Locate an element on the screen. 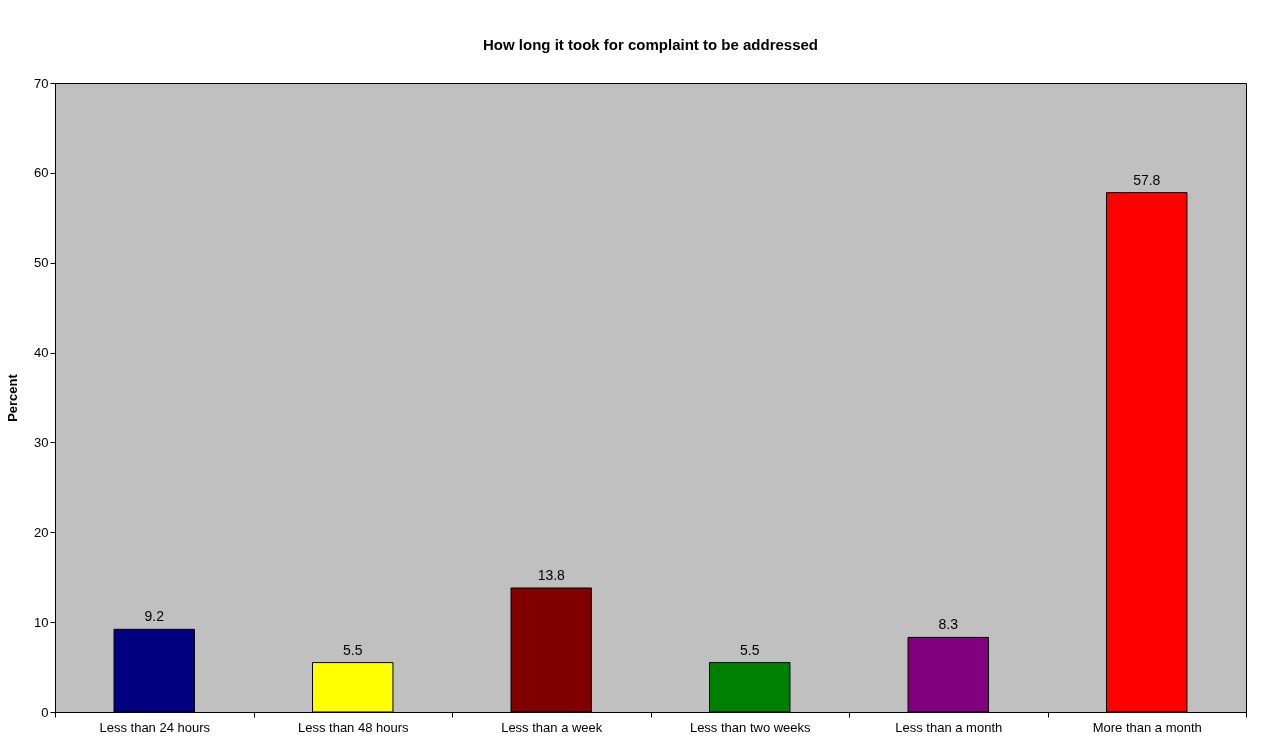 Image resolution: width=1266 pixels, height=740 pixels. y-tick-label: 20 is located at coordinates (41, 532).